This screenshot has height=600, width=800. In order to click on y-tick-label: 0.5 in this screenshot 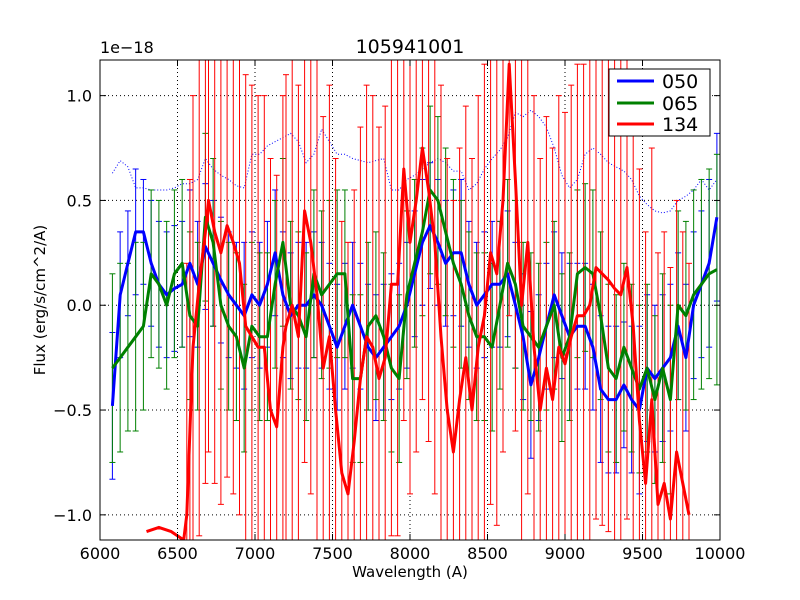, I will do `click(79, 200)`.